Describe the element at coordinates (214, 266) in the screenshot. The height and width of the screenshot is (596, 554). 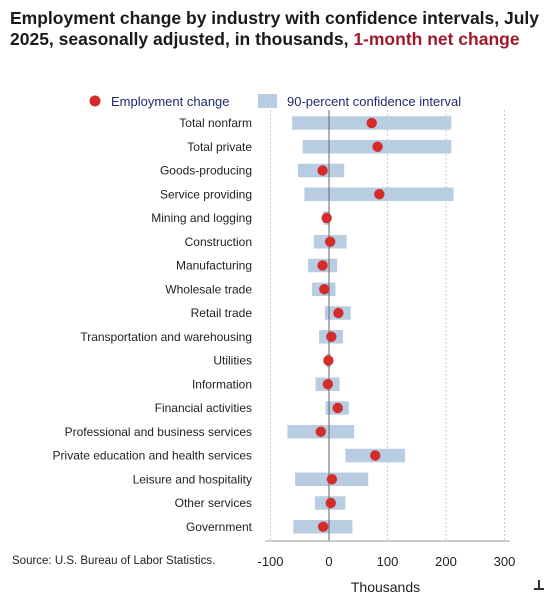
I see `category-label: Manufacturing` at that location.